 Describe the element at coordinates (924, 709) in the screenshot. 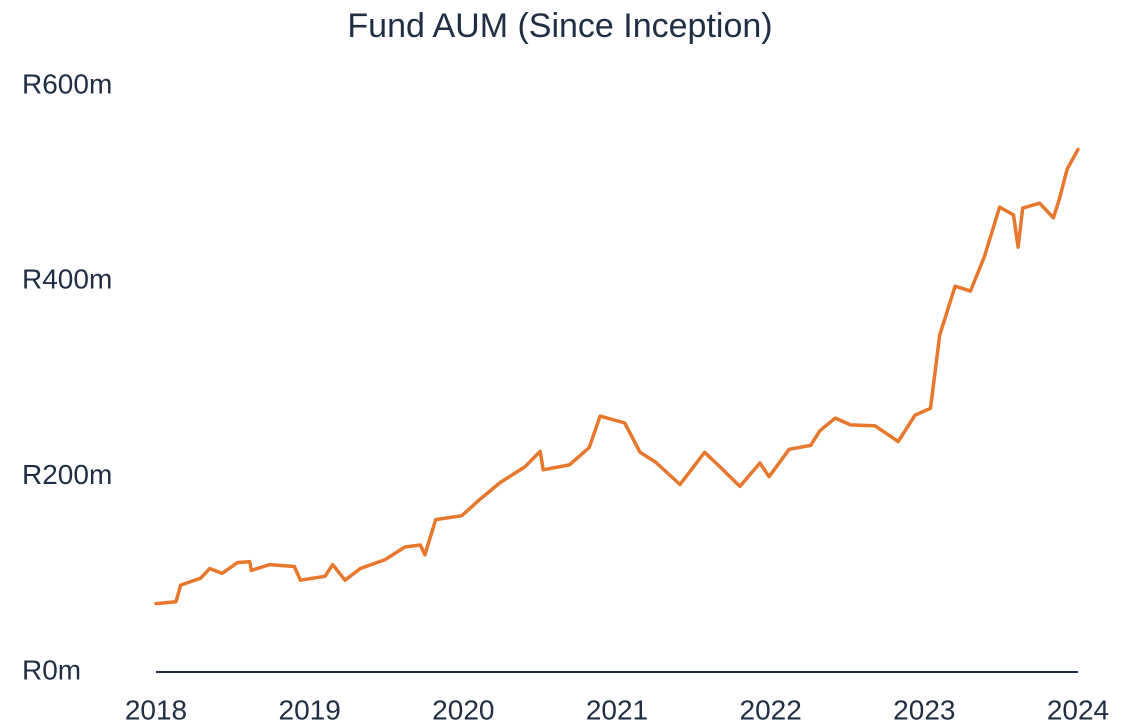

I see `x-tick-label: 2023` at that location.